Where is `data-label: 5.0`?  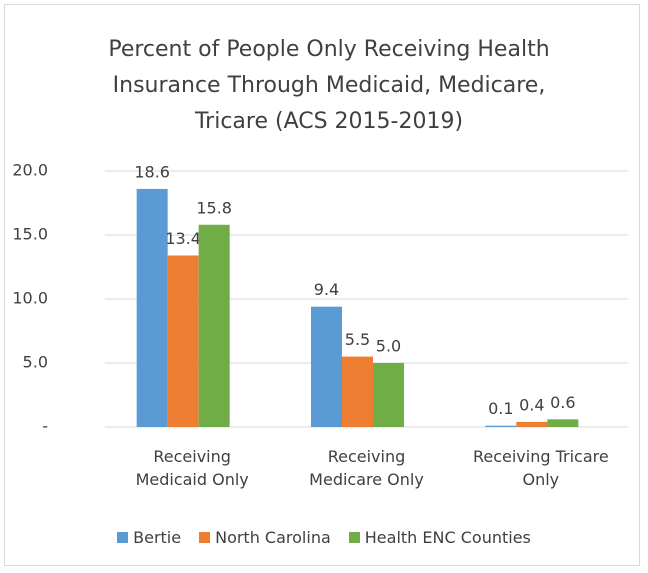 data-label: 5.0 is located at coordinates (388, 346).